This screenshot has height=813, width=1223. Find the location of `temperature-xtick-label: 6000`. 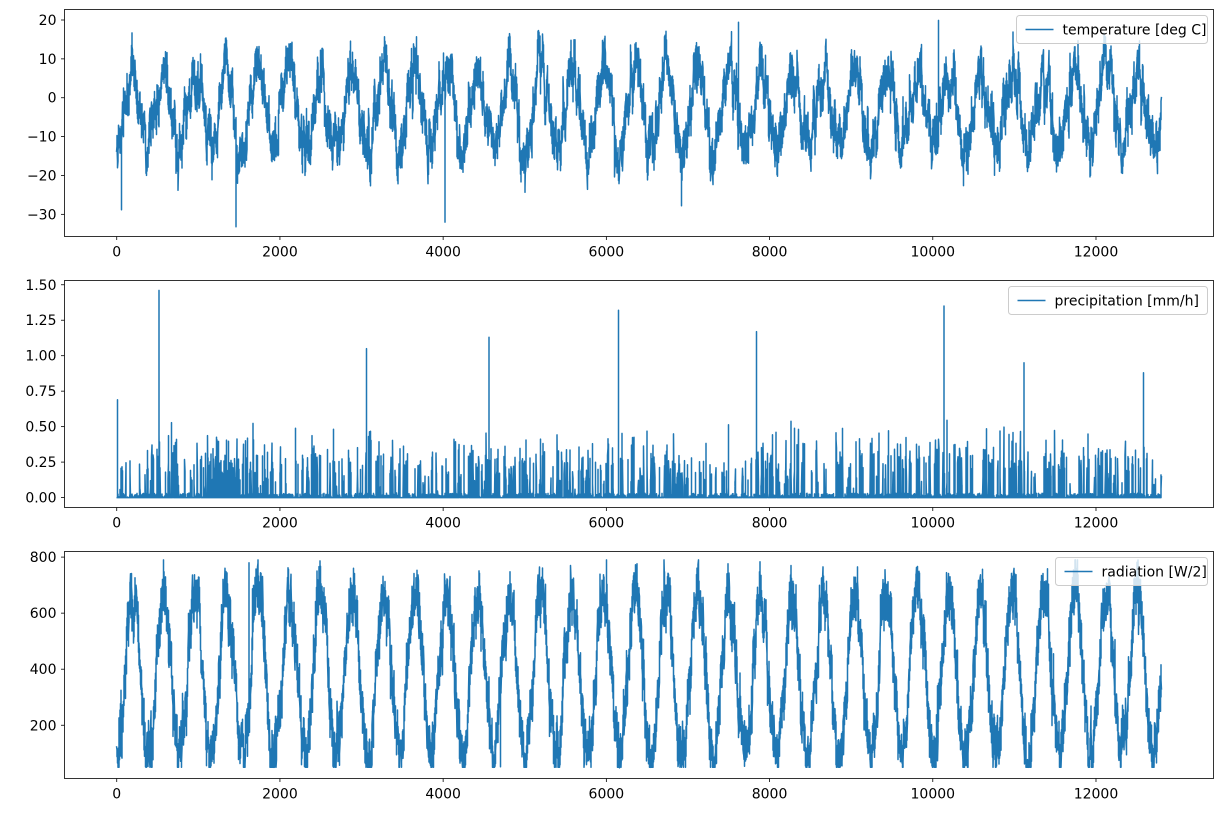

temperature-xtick-label: 6000 is located at coordinates (607, 253).